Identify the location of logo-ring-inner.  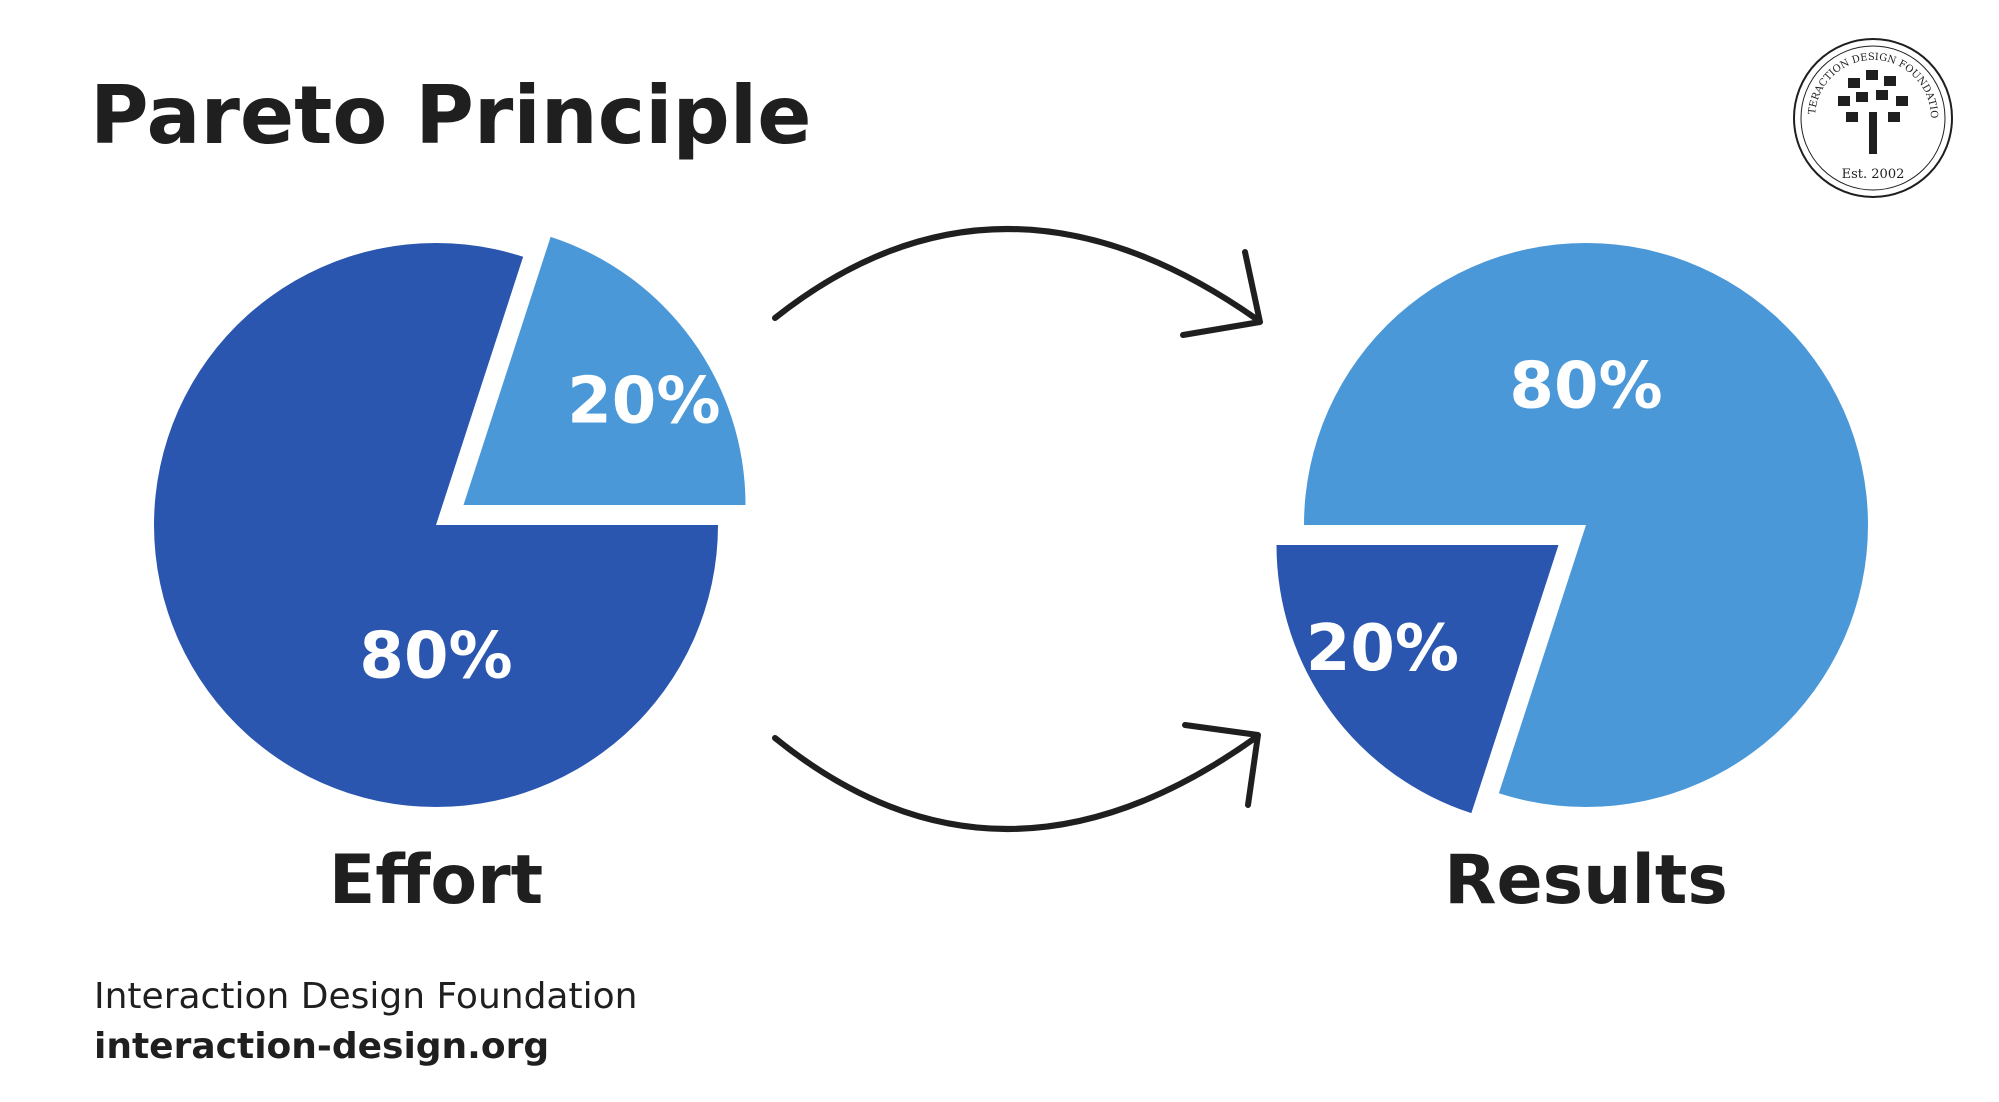
(1873, 118).